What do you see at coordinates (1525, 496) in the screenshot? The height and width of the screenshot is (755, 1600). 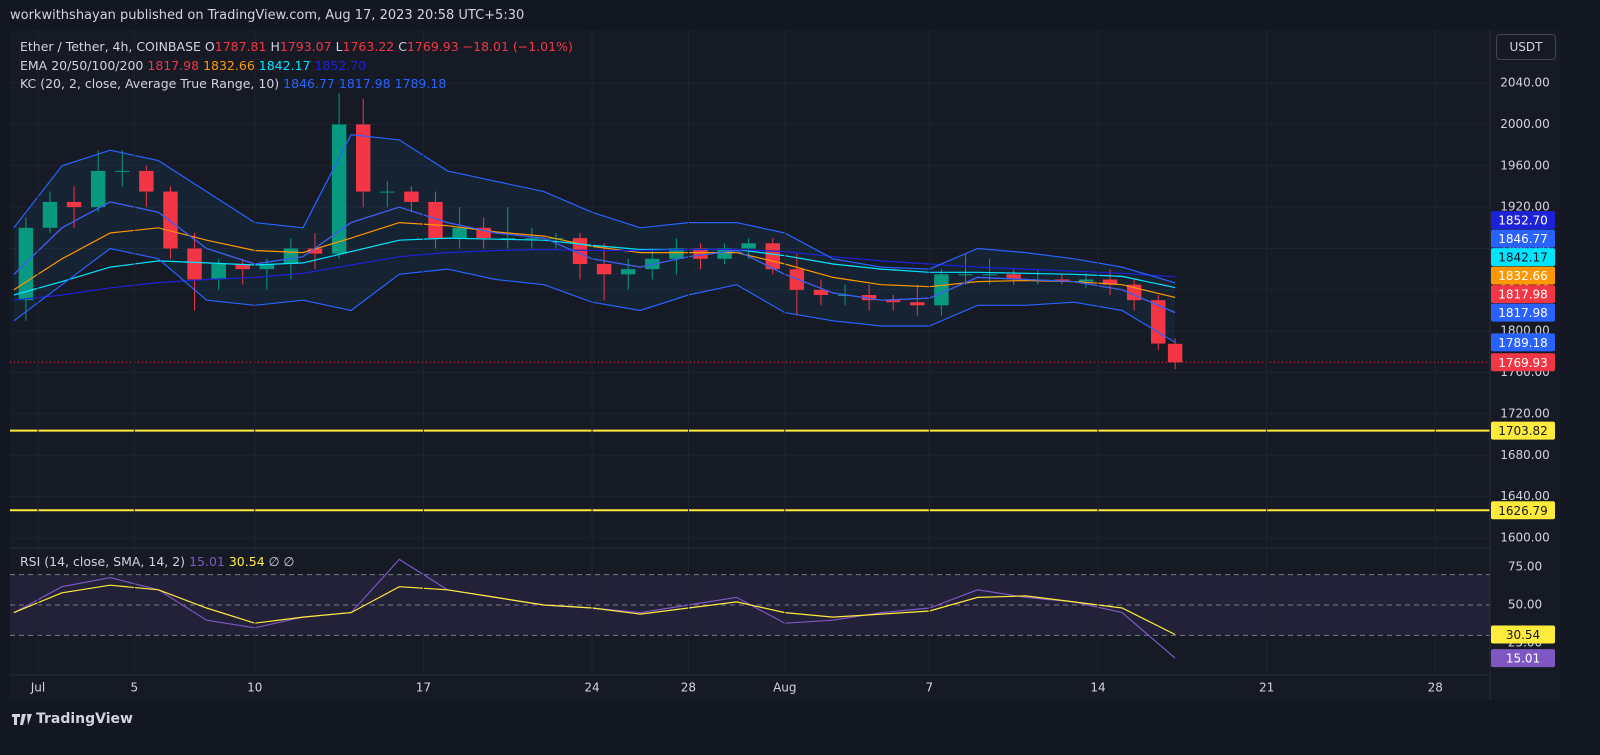 I see `y-tick-label: 1640.00` at bounding box center [1525, 496].